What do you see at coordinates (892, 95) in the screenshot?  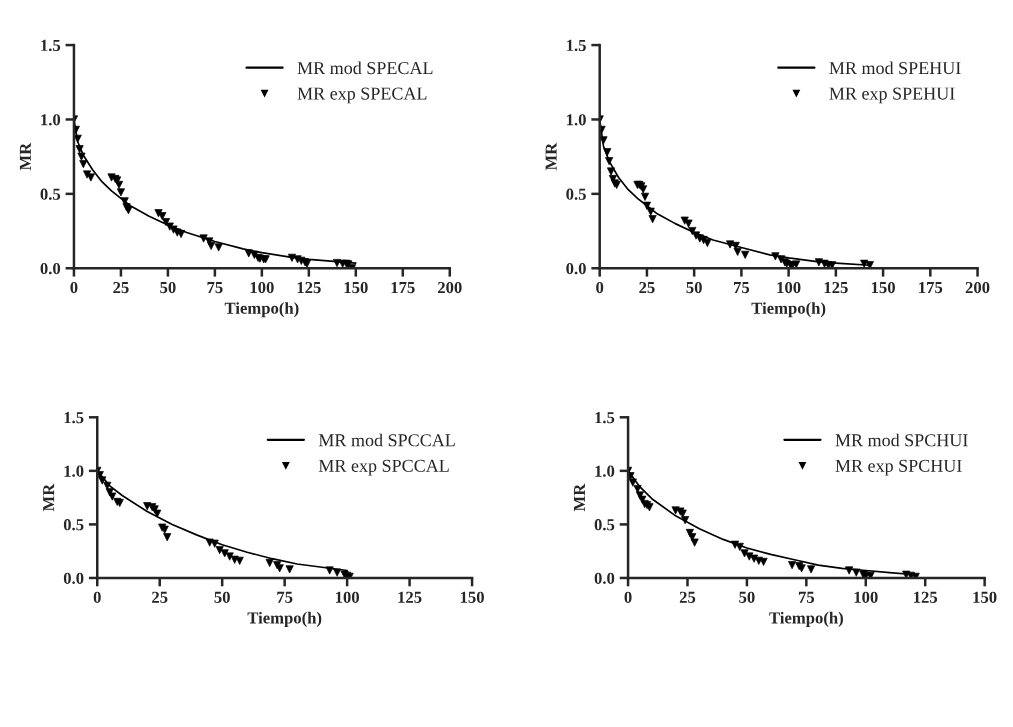 I see `legend-label: MR exp SPEHUI` at bounding box center [892, 95].